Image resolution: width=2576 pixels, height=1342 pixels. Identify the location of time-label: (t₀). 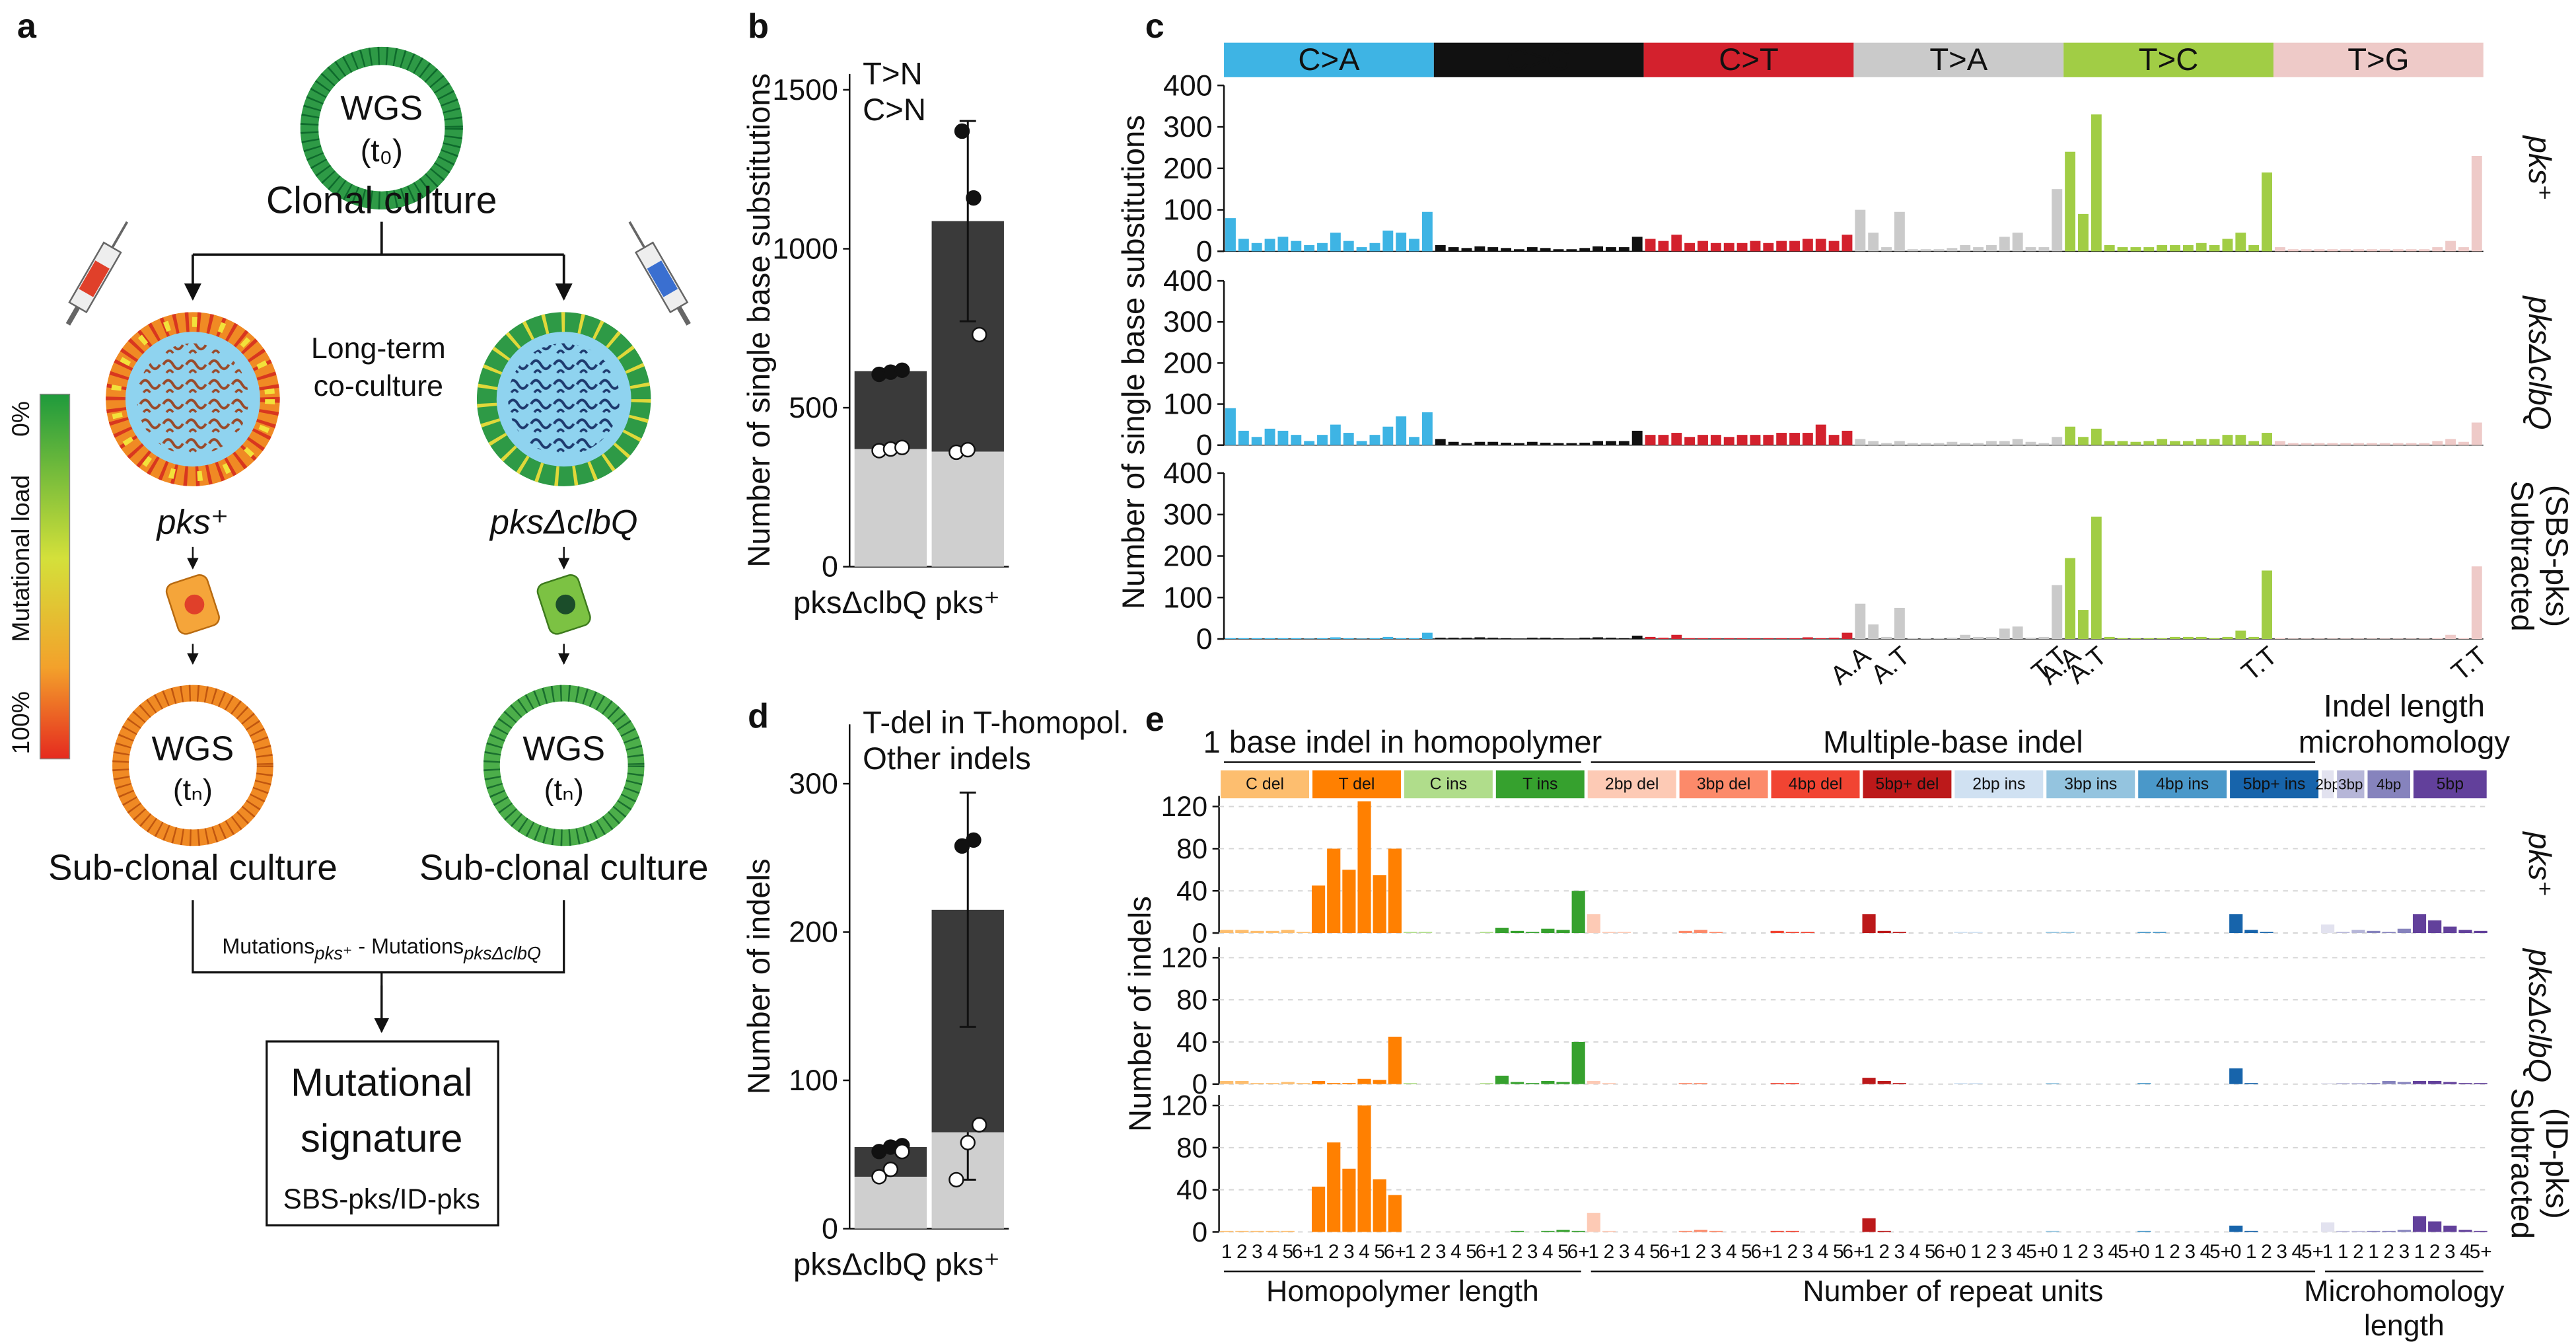
(382, 150).